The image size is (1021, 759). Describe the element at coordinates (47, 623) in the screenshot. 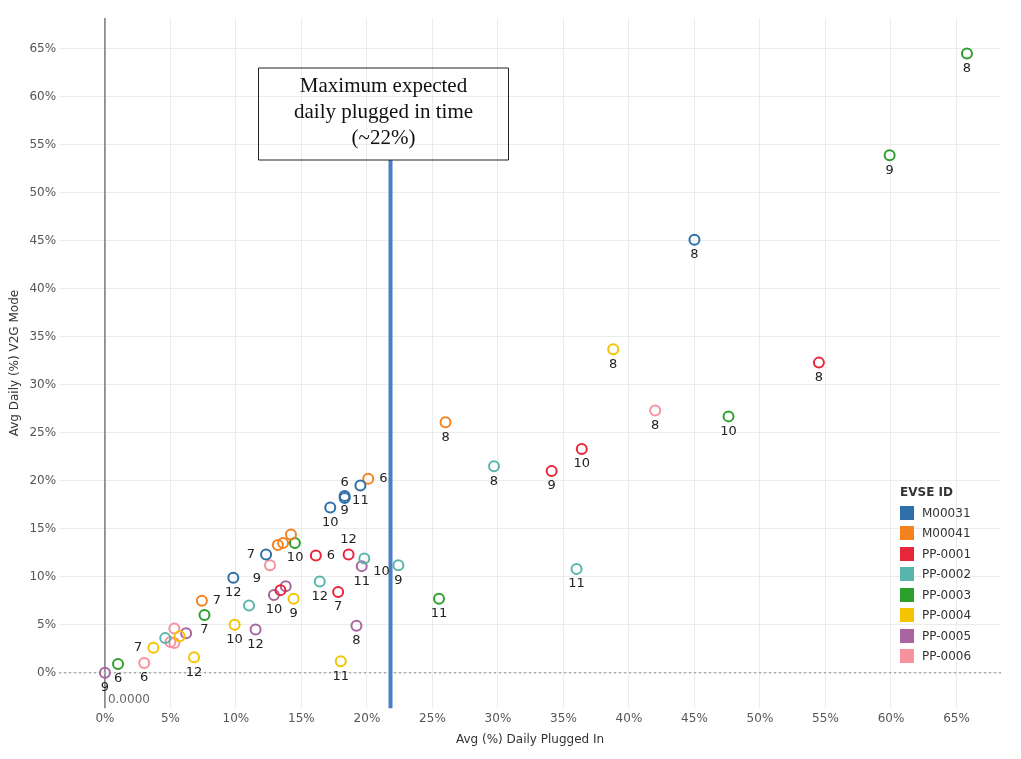

I see `y-tick-label: 5%` at that location.